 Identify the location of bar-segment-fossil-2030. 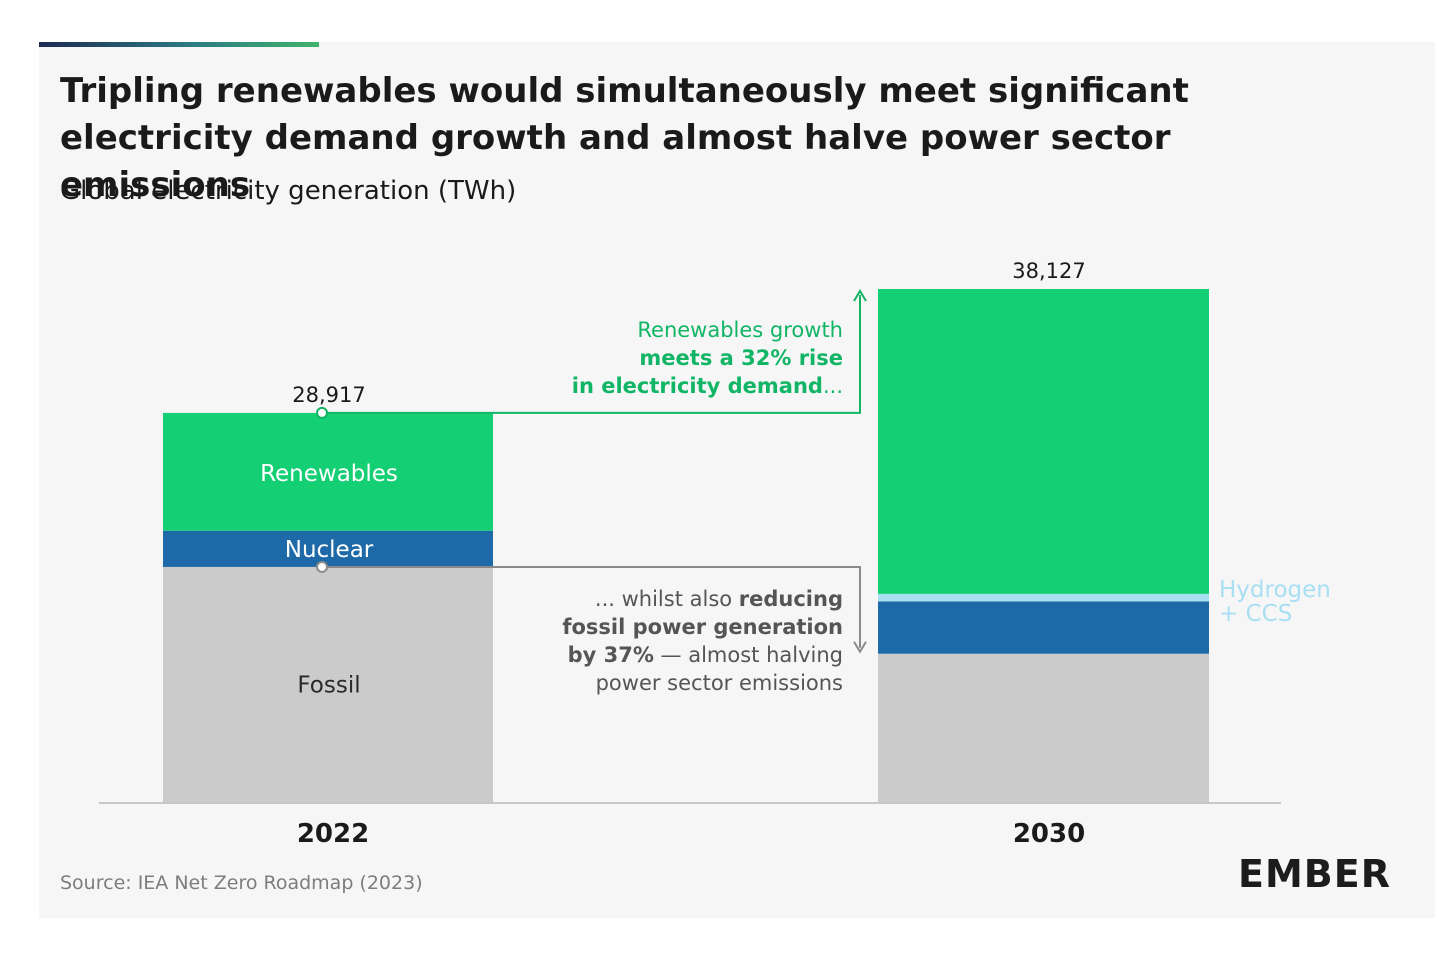
(1043, 727).